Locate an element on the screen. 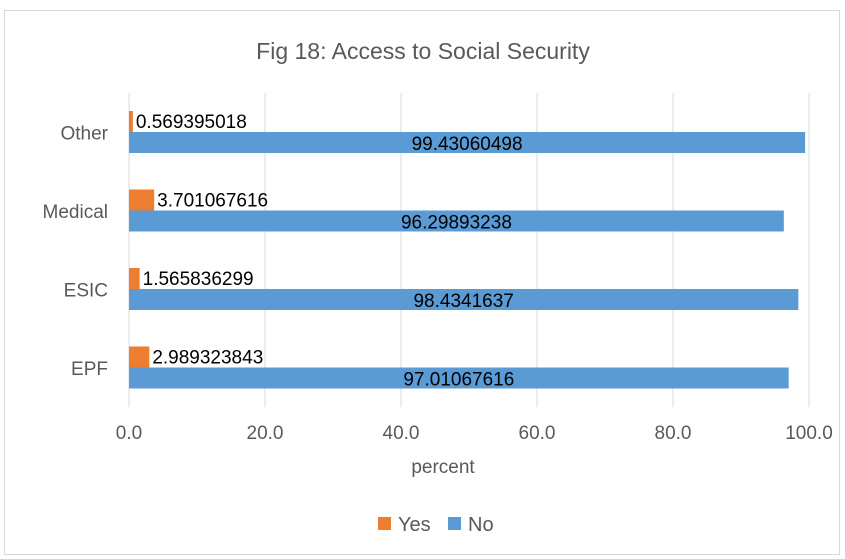 The height and width of the screenshot is (559, 845). data-label: 1.565836299 is located at coordinates (198, 279).